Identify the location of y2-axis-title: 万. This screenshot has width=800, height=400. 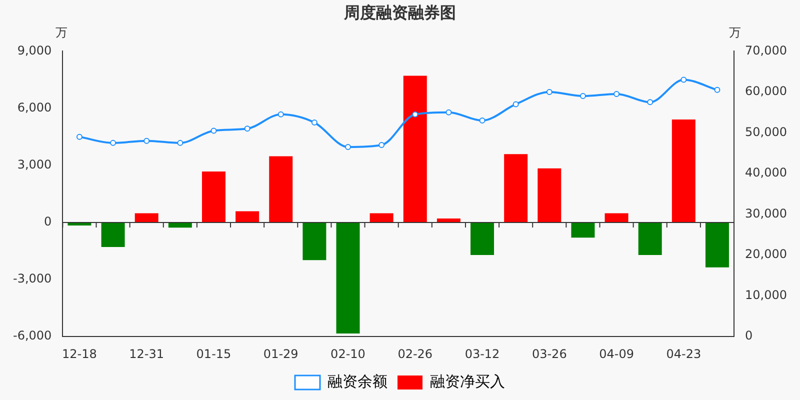
(735, 32).